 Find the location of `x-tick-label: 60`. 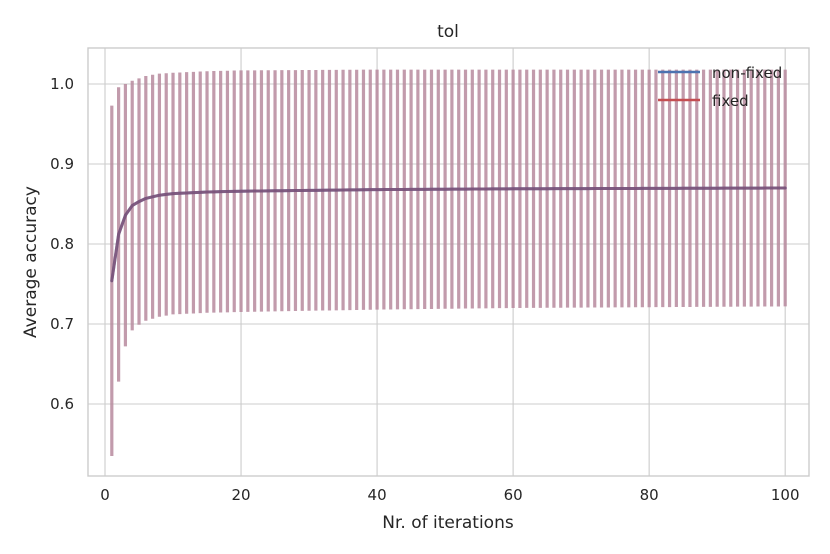

x-tick-label: 60 is located at coordinates (513, 495).